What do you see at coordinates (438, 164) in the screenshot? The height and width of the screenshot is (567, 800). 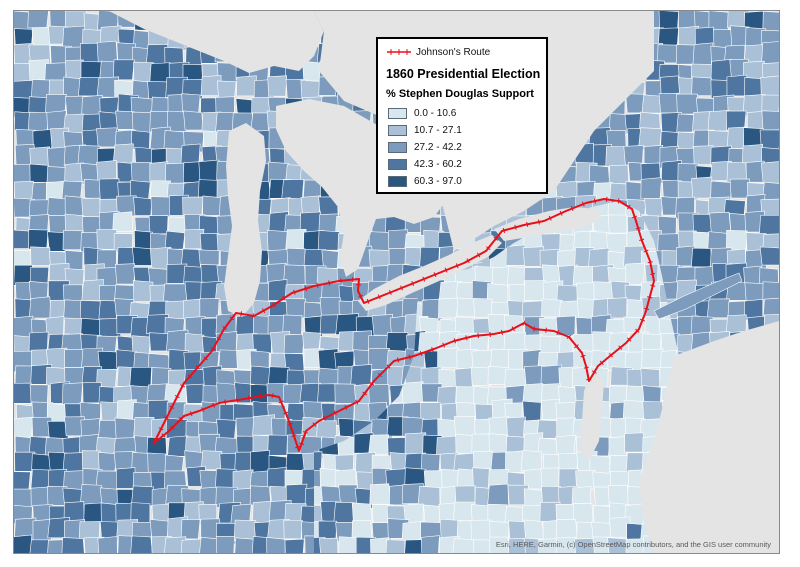 I see `legend-class-label: 42.3 - 60.2` at bounding box center [438, 164].